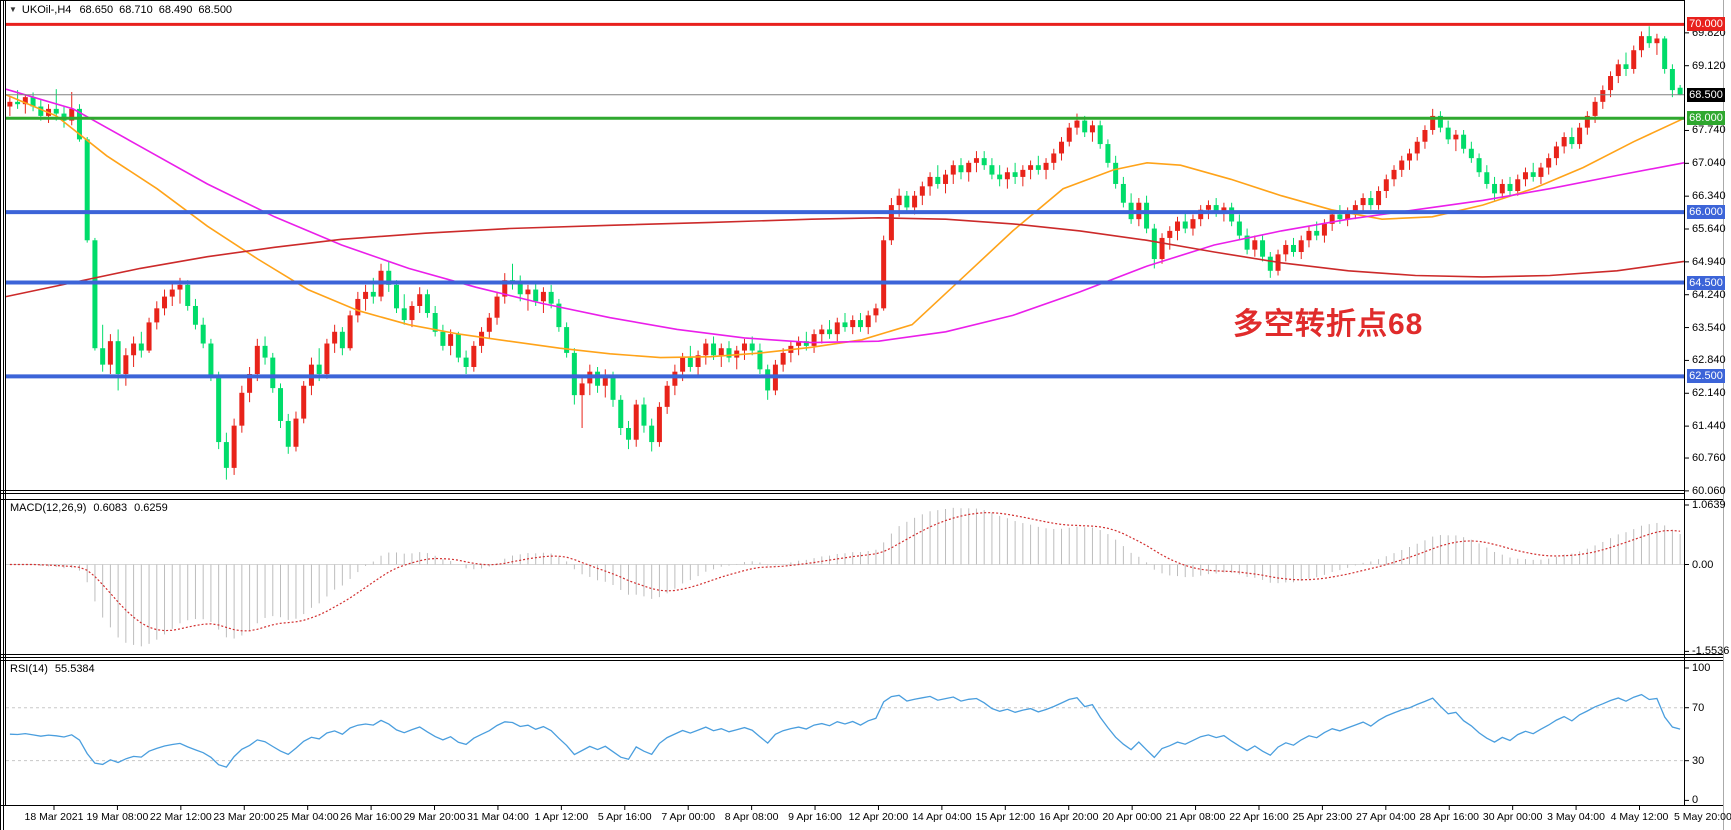 This screenshot has height=830, width=1731. What do you see at coordinates (498, 817) in the screenshot?
I see `time-axis-label: 31 Mar 04:00` at bounding box center [498, 817].